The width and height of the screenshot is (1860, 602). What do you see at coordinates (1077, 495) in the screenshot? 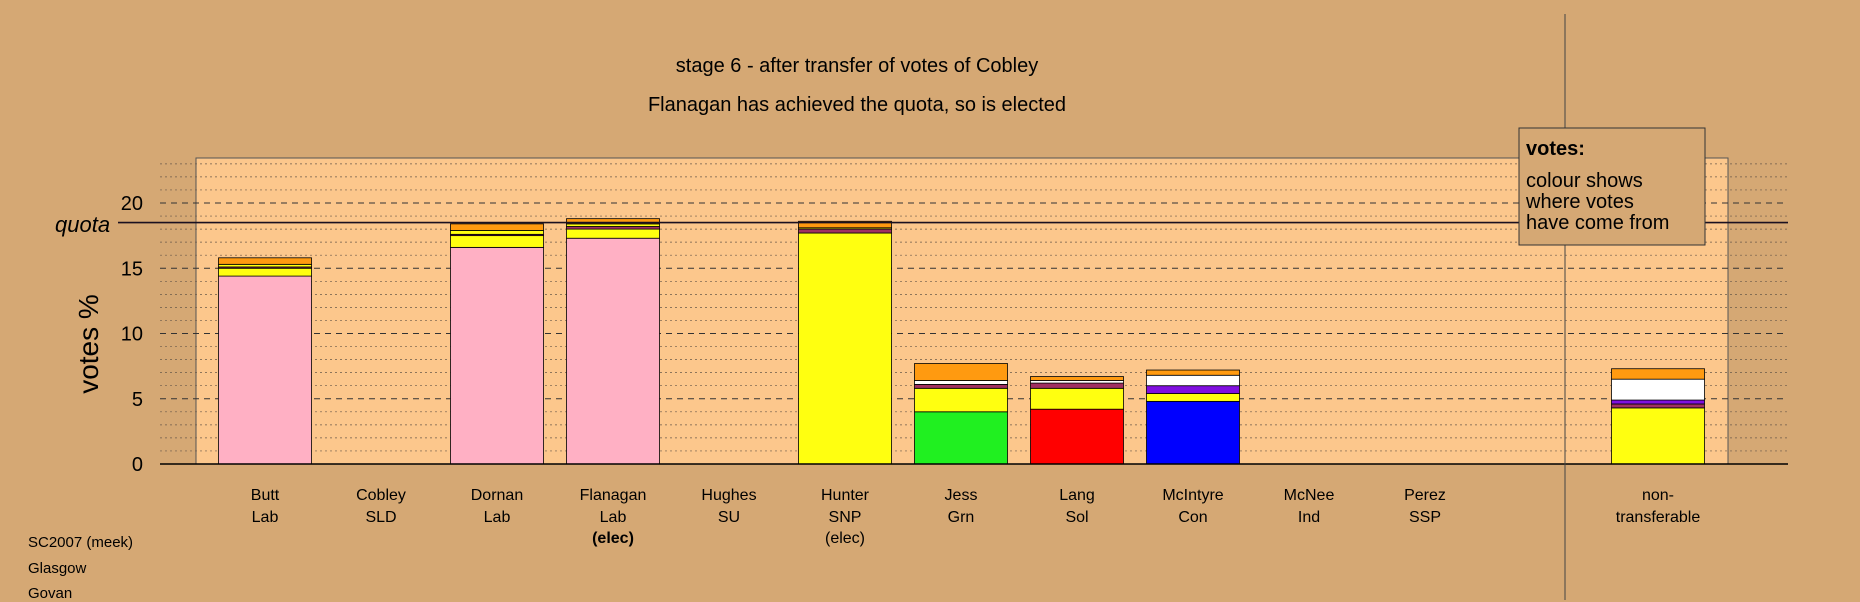
I see `category-name-label: Lang` at bounding box center [1077, 495].